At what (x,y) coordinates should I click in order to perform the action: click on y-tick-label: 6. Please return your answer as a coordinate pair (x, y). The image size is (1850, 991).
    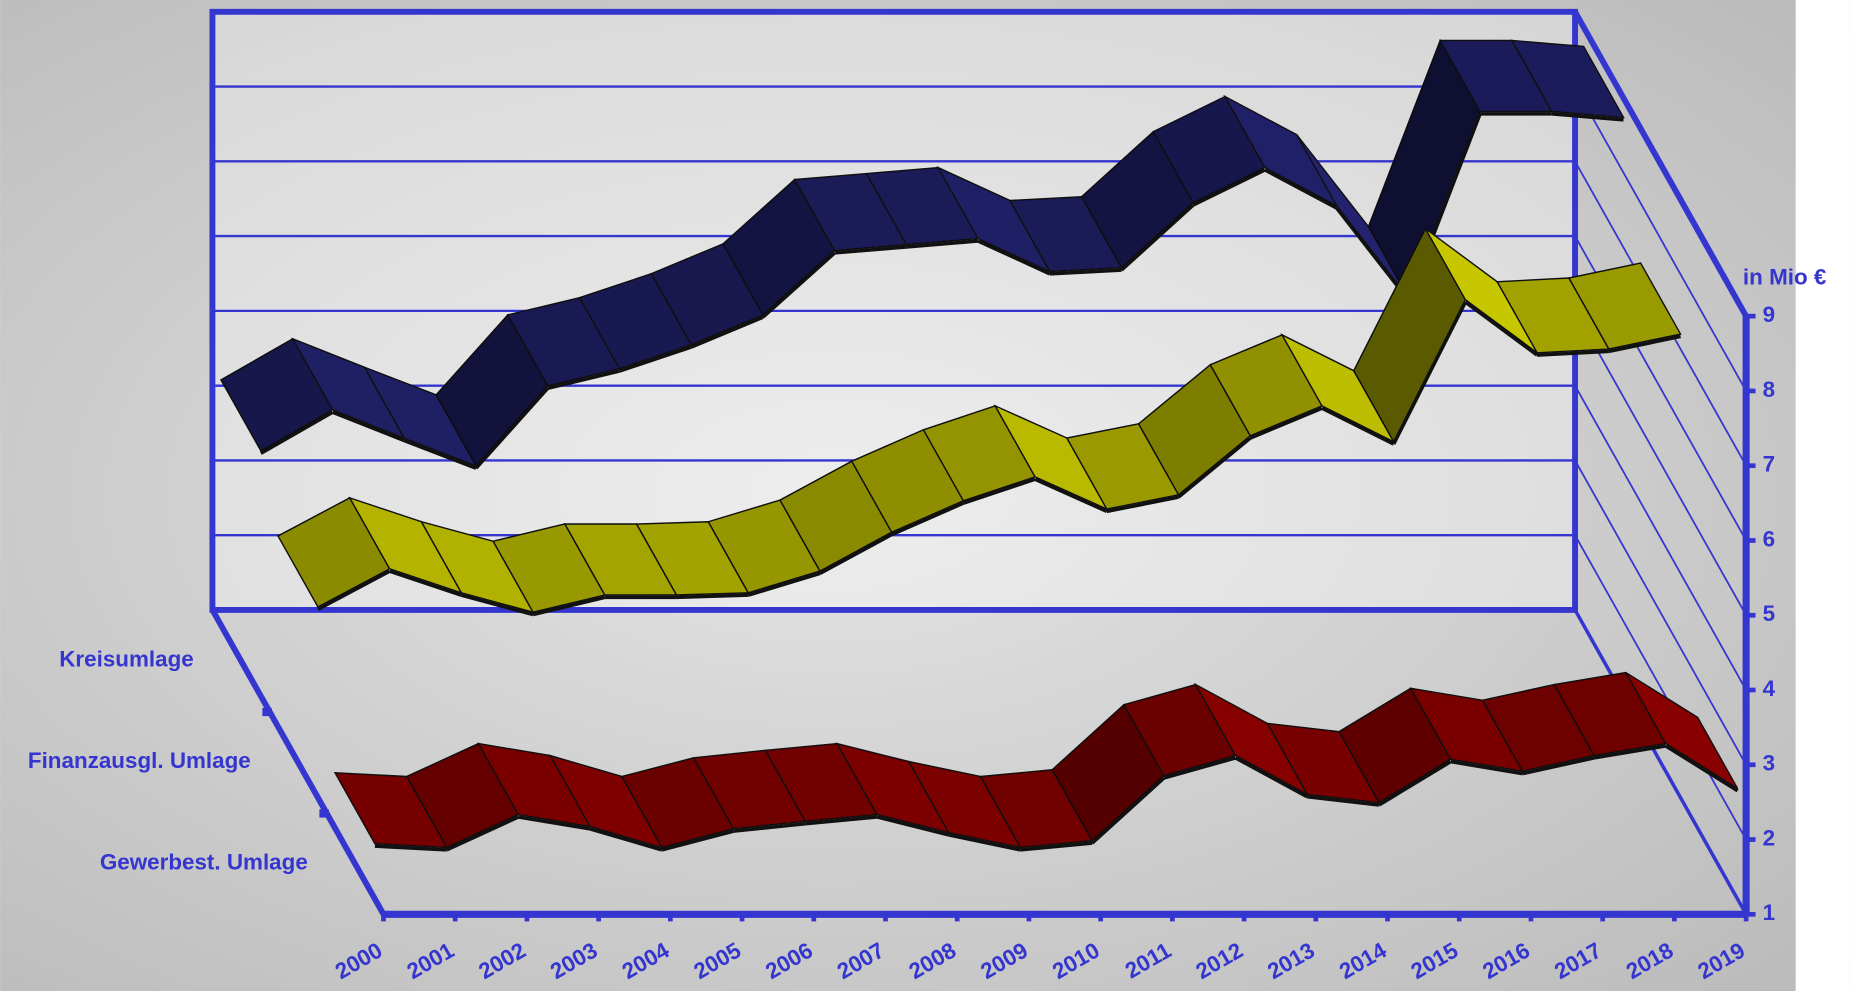
    Looking at the image, I should click on (1769, 538).